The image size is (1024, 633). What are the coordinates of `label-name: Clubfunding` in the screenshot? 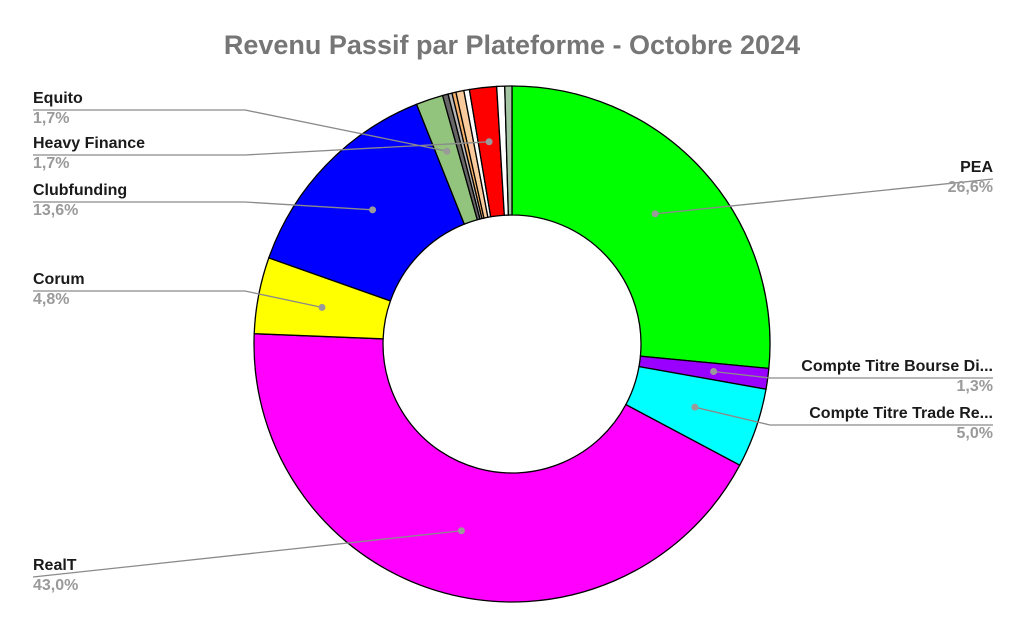 It's located at (80, 190).